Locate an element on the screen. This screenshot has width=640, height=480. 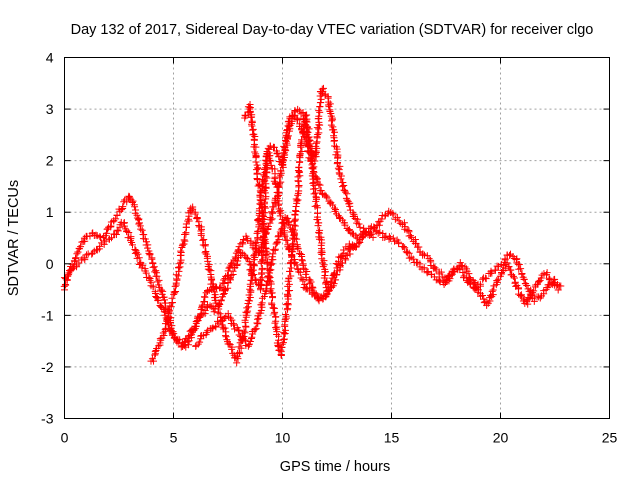
y-axis-label: SDTVAR / TECUs is located at coordinates (14, 238).